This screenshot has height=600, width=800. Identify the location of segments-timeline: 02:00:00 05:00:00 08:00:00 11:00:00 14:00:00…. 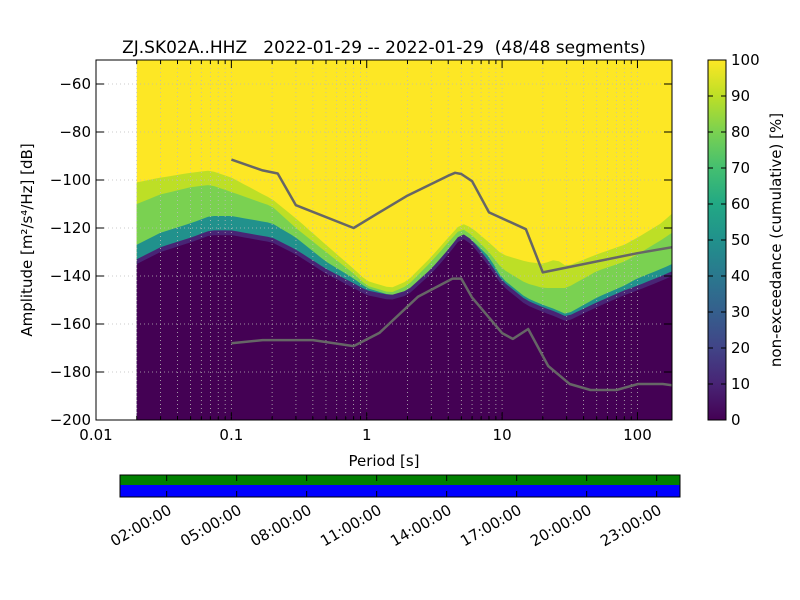
(394, 512).